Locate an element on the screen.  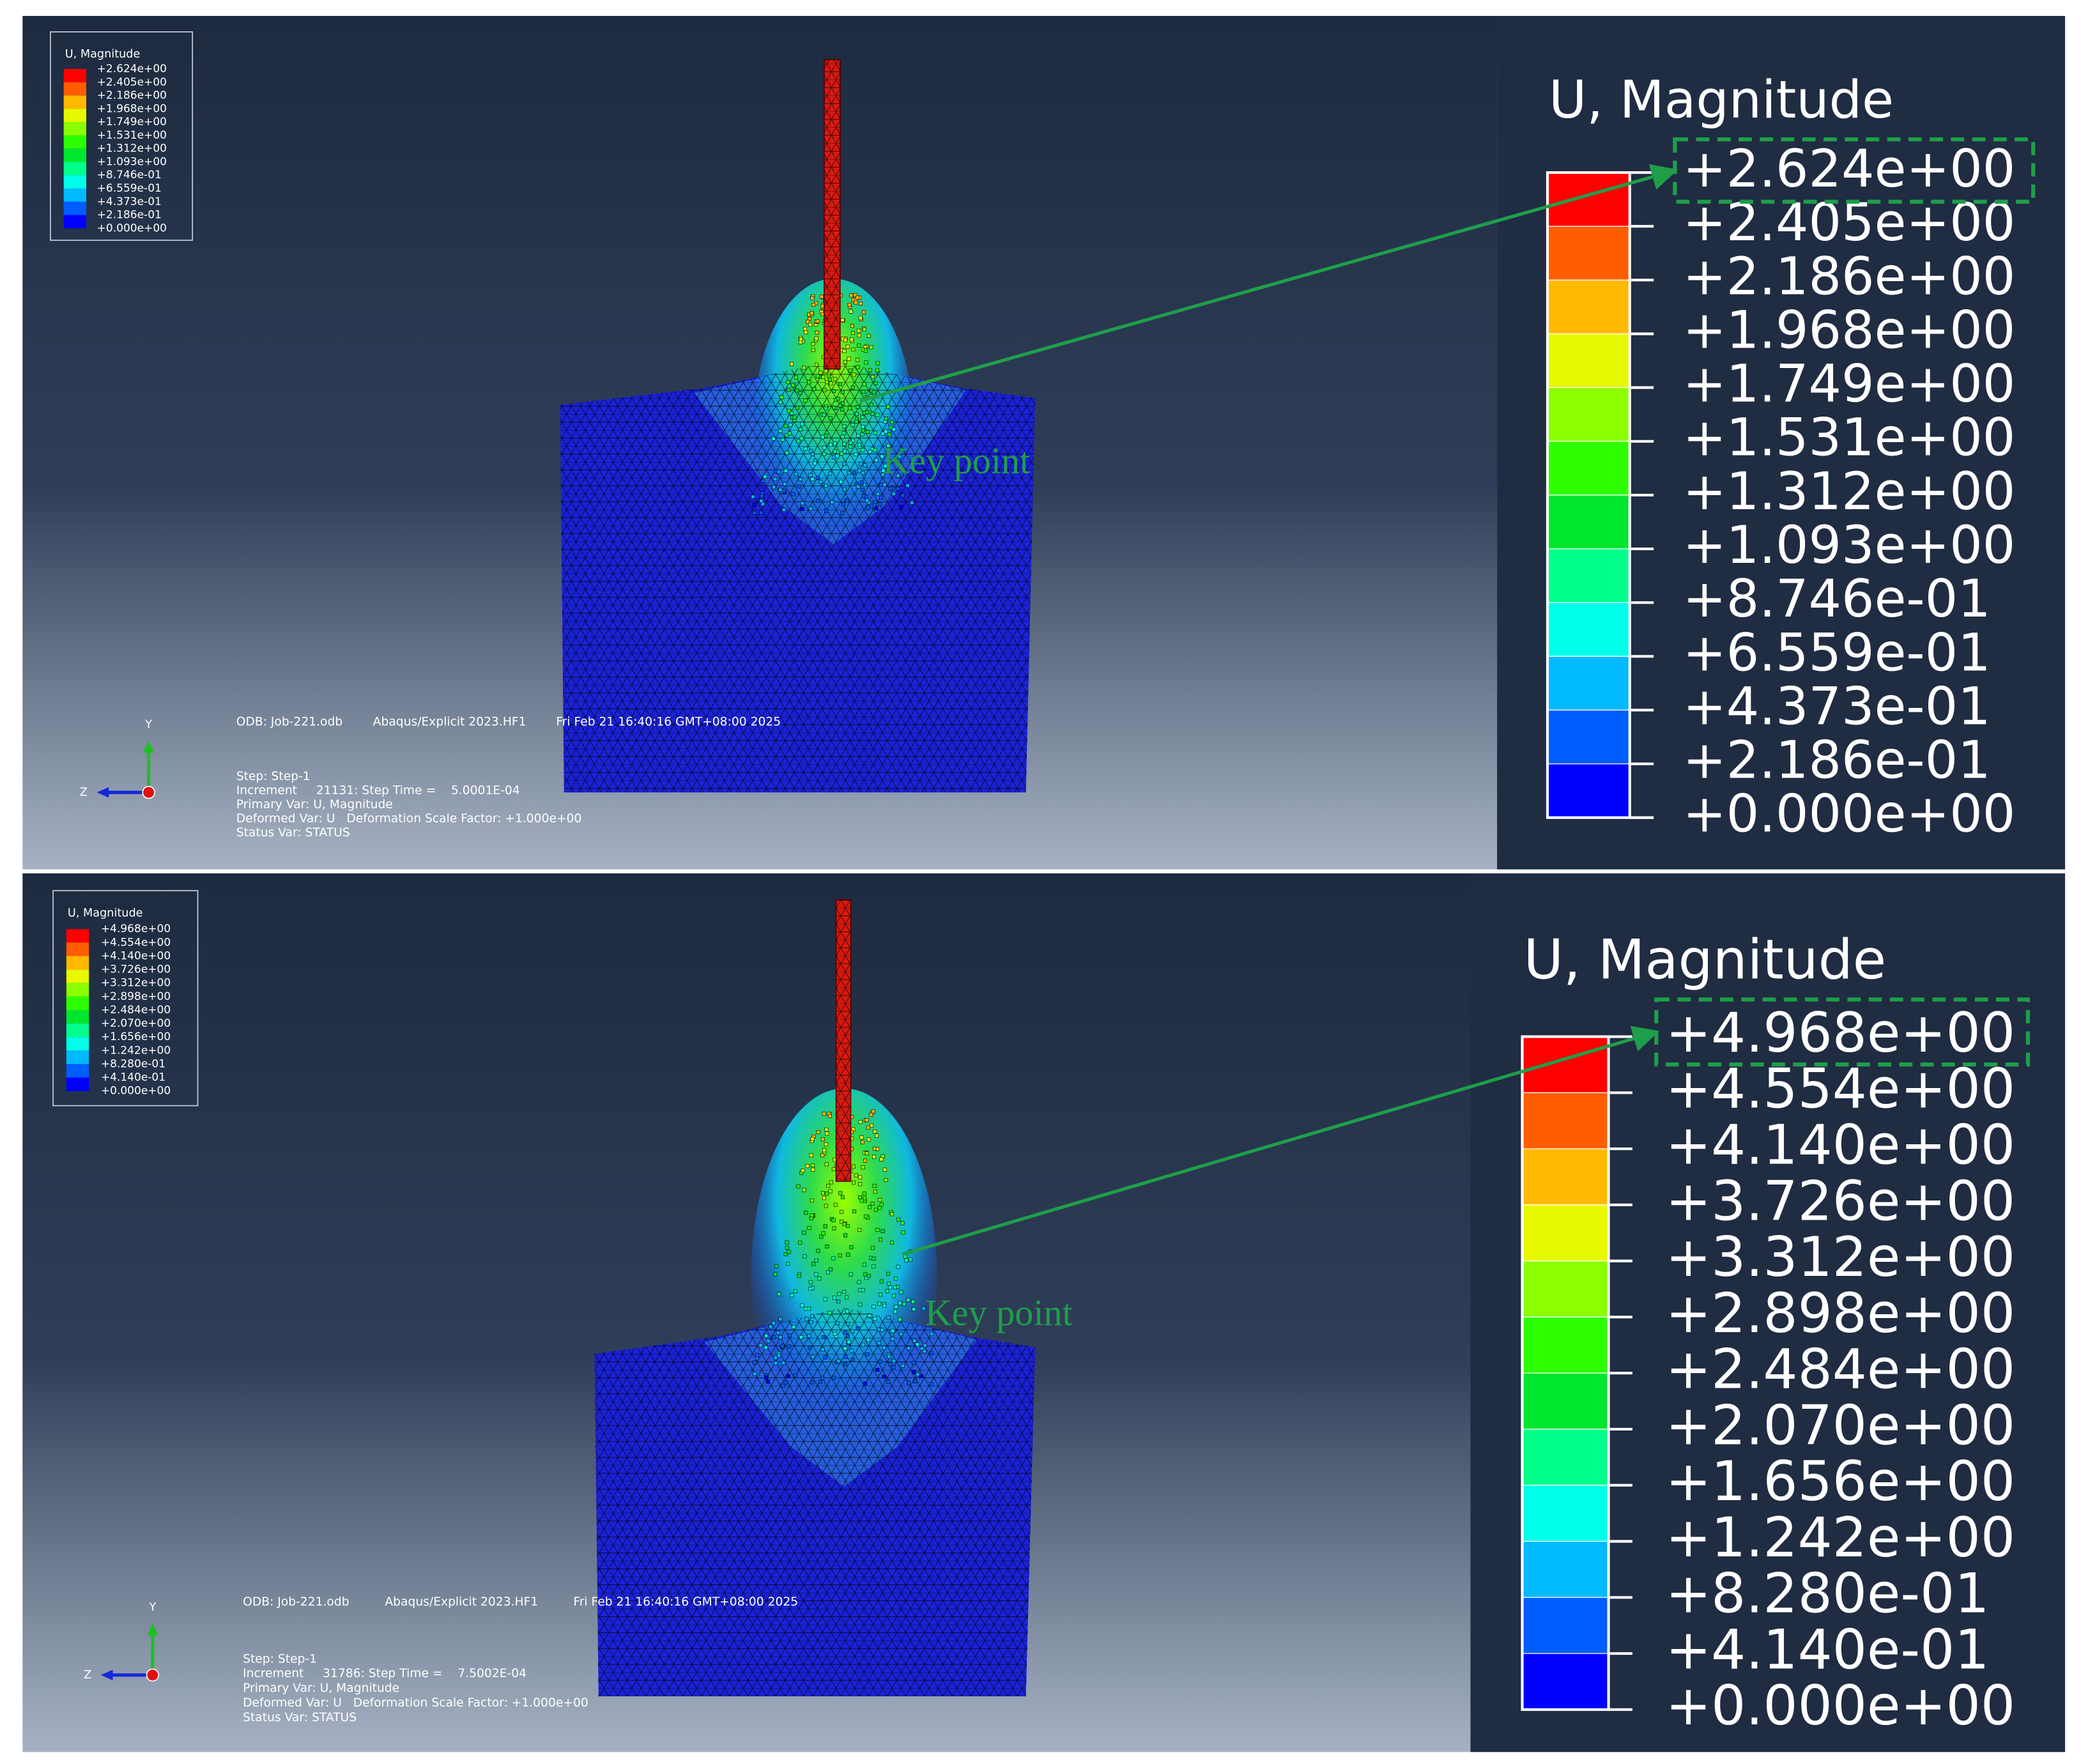
zoom-legend-title: U, Magnitude is located at coordinates (1705, 960).